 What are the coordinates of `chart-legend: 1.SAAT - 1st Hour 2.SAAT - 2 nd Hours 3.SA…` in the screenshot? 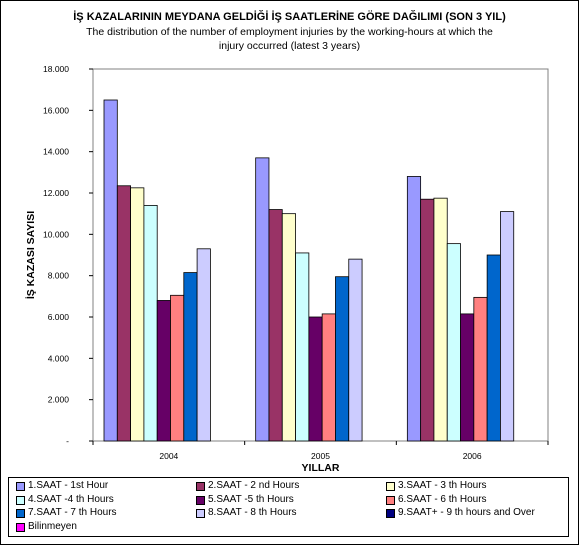 It's located at (288, 507).